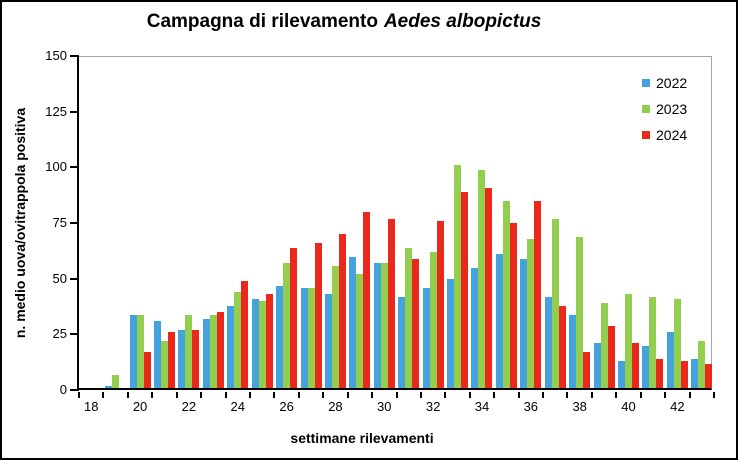 The image size is (738, 460). I want to click on y-tick-label: 125, so click(56, 111).